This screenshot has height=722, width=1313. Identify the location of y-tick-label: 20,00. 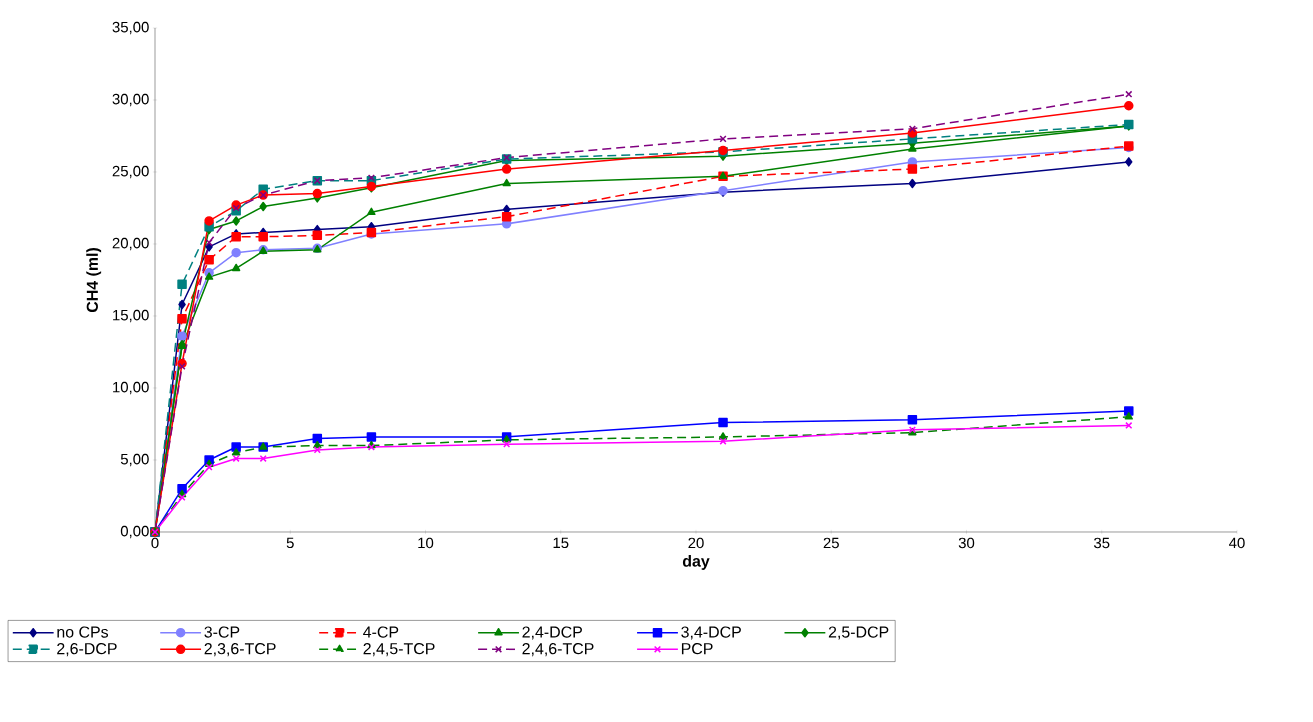
(130, 244).